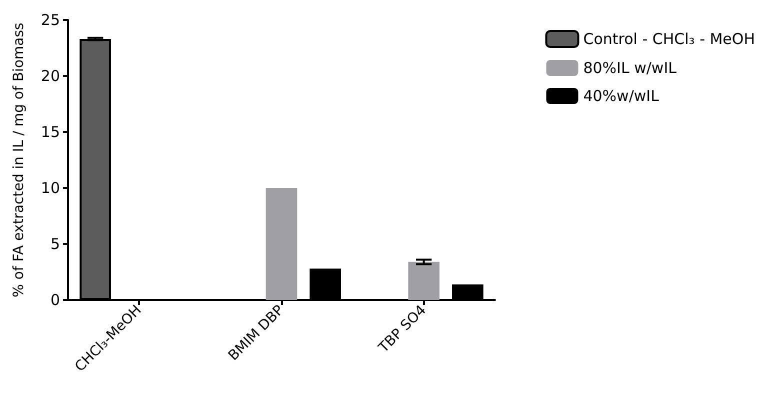 Image resolution: width=765 pixels, height=396 pixels. What do you see at coordinates (50, 132) in the screenshot?
I see `y-tick-label: 15` at bounding box center [50, 132].